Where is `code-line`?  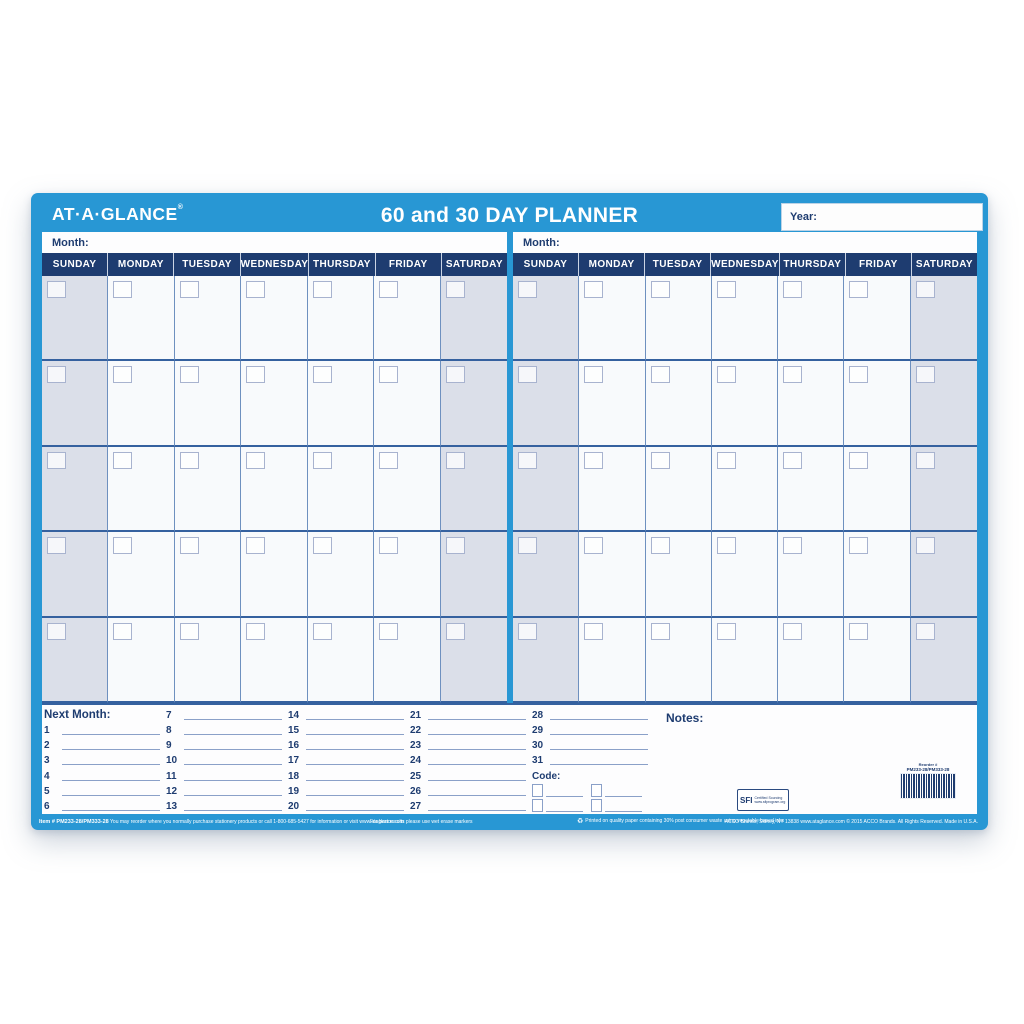
code-line is located at coordinates (564, 807).